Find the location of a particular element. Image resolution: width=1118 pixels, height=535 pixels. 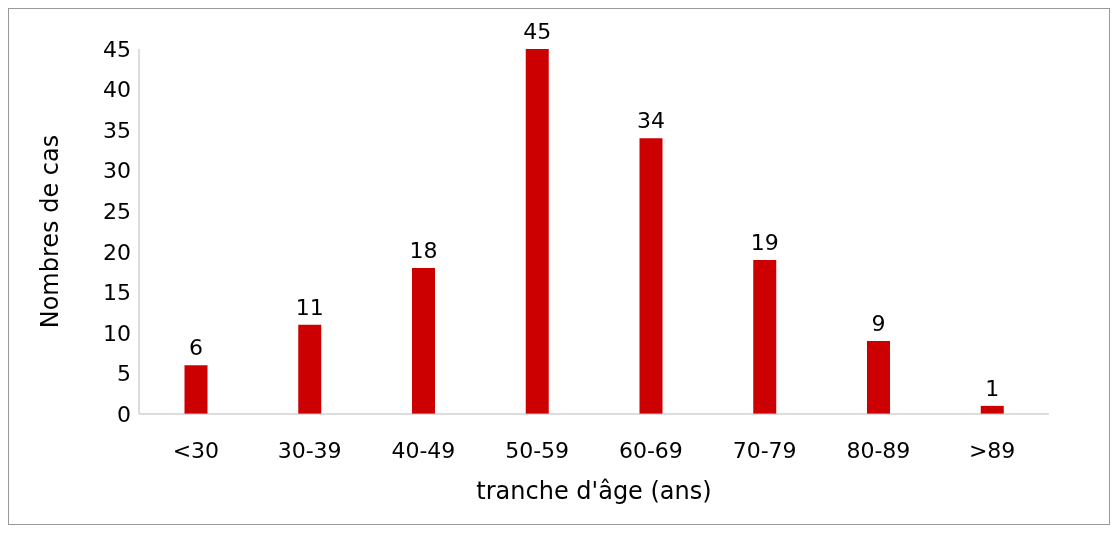

x-tick-label: 50-59 is located at coordinates (537, 450).